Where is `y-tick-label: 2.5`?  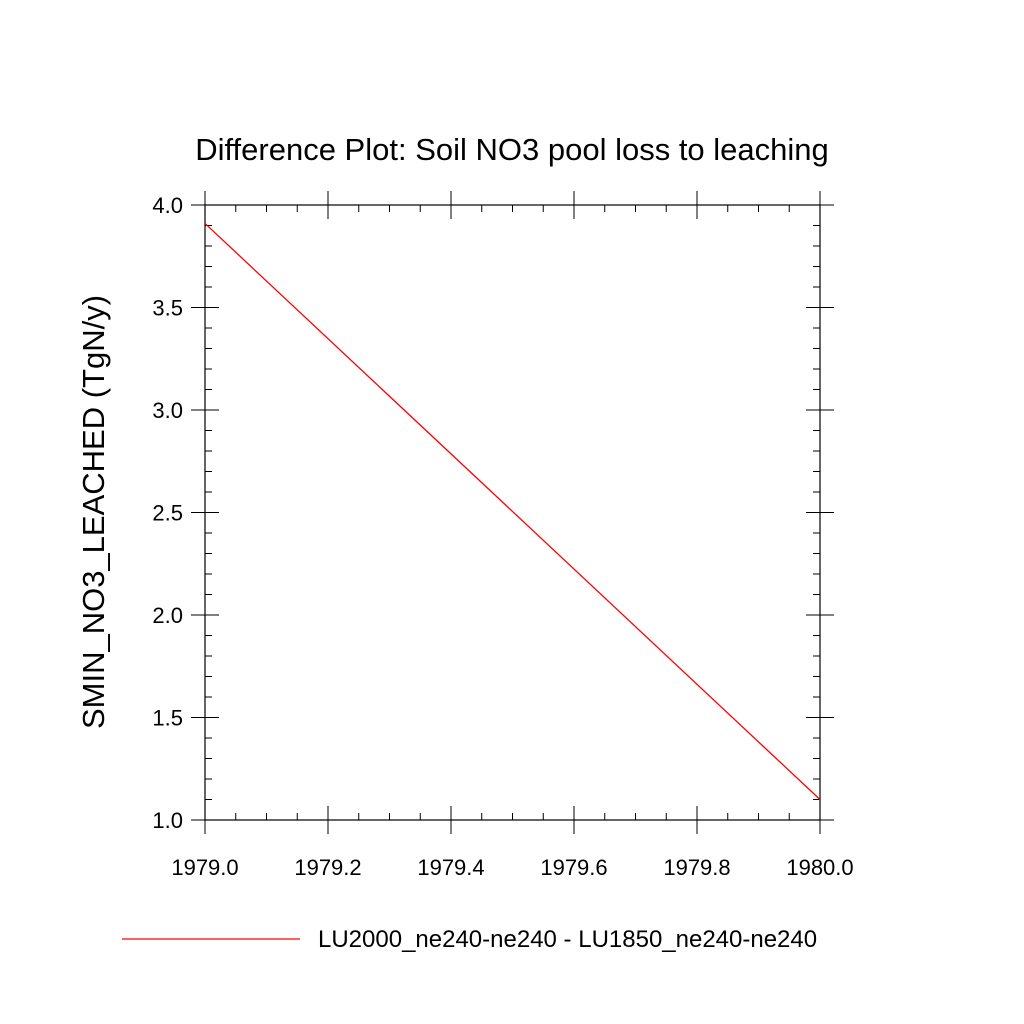 y-tick-label: 2.5 is located at coordinates (167, 513).